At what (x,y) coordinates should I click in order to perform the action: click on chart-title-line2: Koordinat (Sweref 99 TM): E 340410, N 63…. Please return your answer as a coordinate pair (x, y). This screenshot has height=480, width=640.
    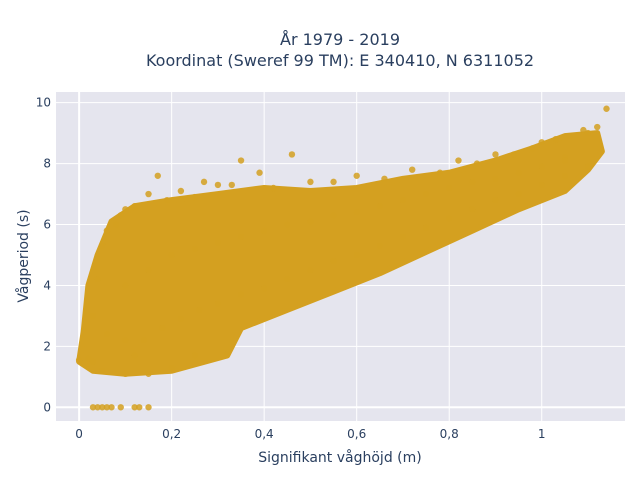
    Looking at the image, I should click on (340, 60).